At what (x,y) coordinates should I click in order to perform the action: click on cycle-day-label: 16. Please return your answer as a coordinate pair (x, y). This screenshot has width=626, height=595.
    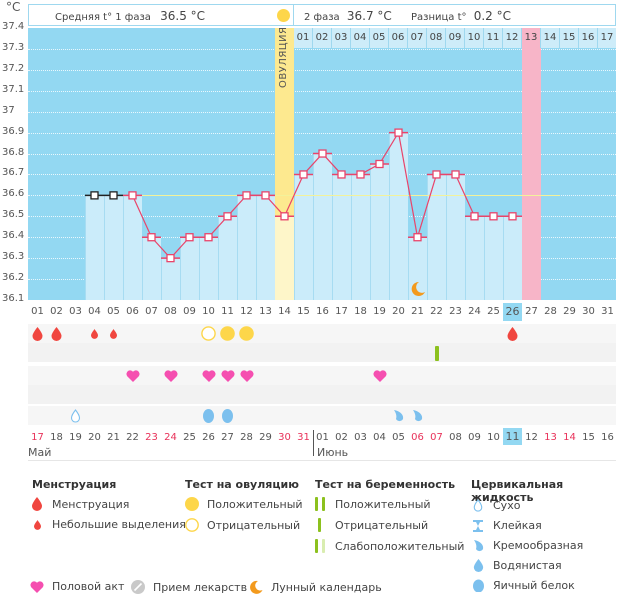
    Looking at the image, I should click on (322, 311).